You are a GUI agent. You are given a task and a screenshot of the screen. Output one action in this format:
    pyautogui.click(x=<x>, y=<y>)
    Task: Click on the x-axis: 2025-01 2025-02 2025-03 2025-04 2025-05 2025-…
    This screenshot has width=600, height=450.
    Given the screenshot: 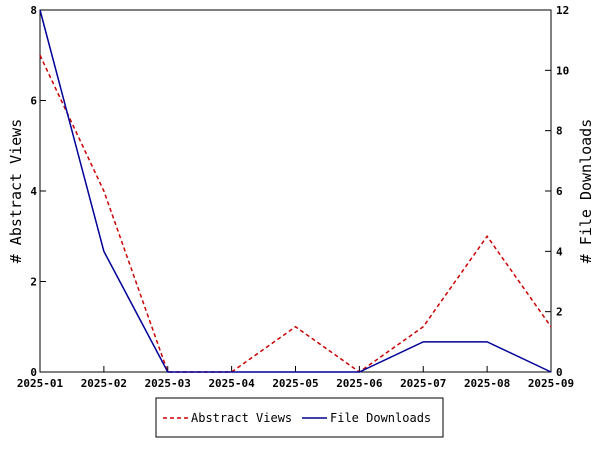 What is the action you would take?
    pyautogui.click(x=295, y=378)
    